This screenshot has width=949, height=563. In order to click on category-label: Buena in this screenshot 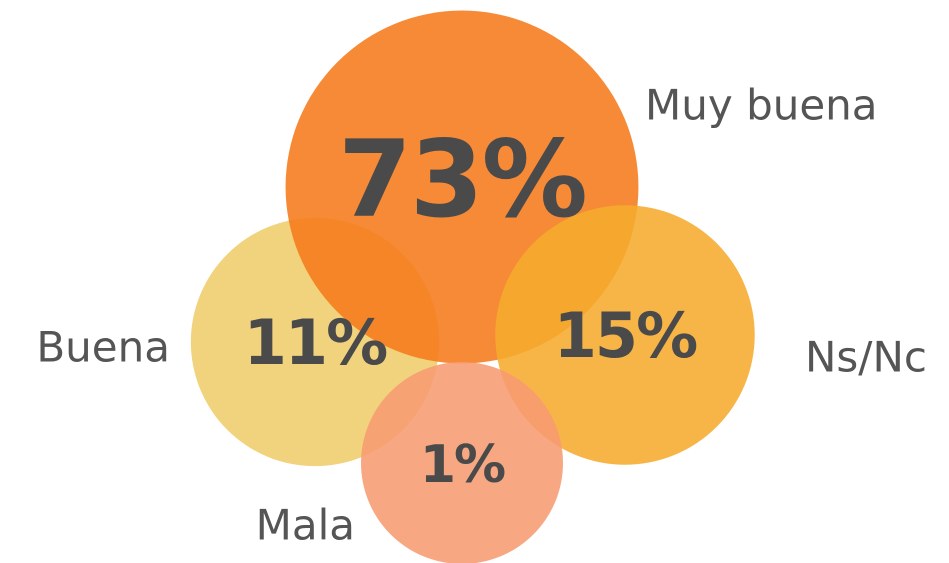, I will do `click(103, 347)`.